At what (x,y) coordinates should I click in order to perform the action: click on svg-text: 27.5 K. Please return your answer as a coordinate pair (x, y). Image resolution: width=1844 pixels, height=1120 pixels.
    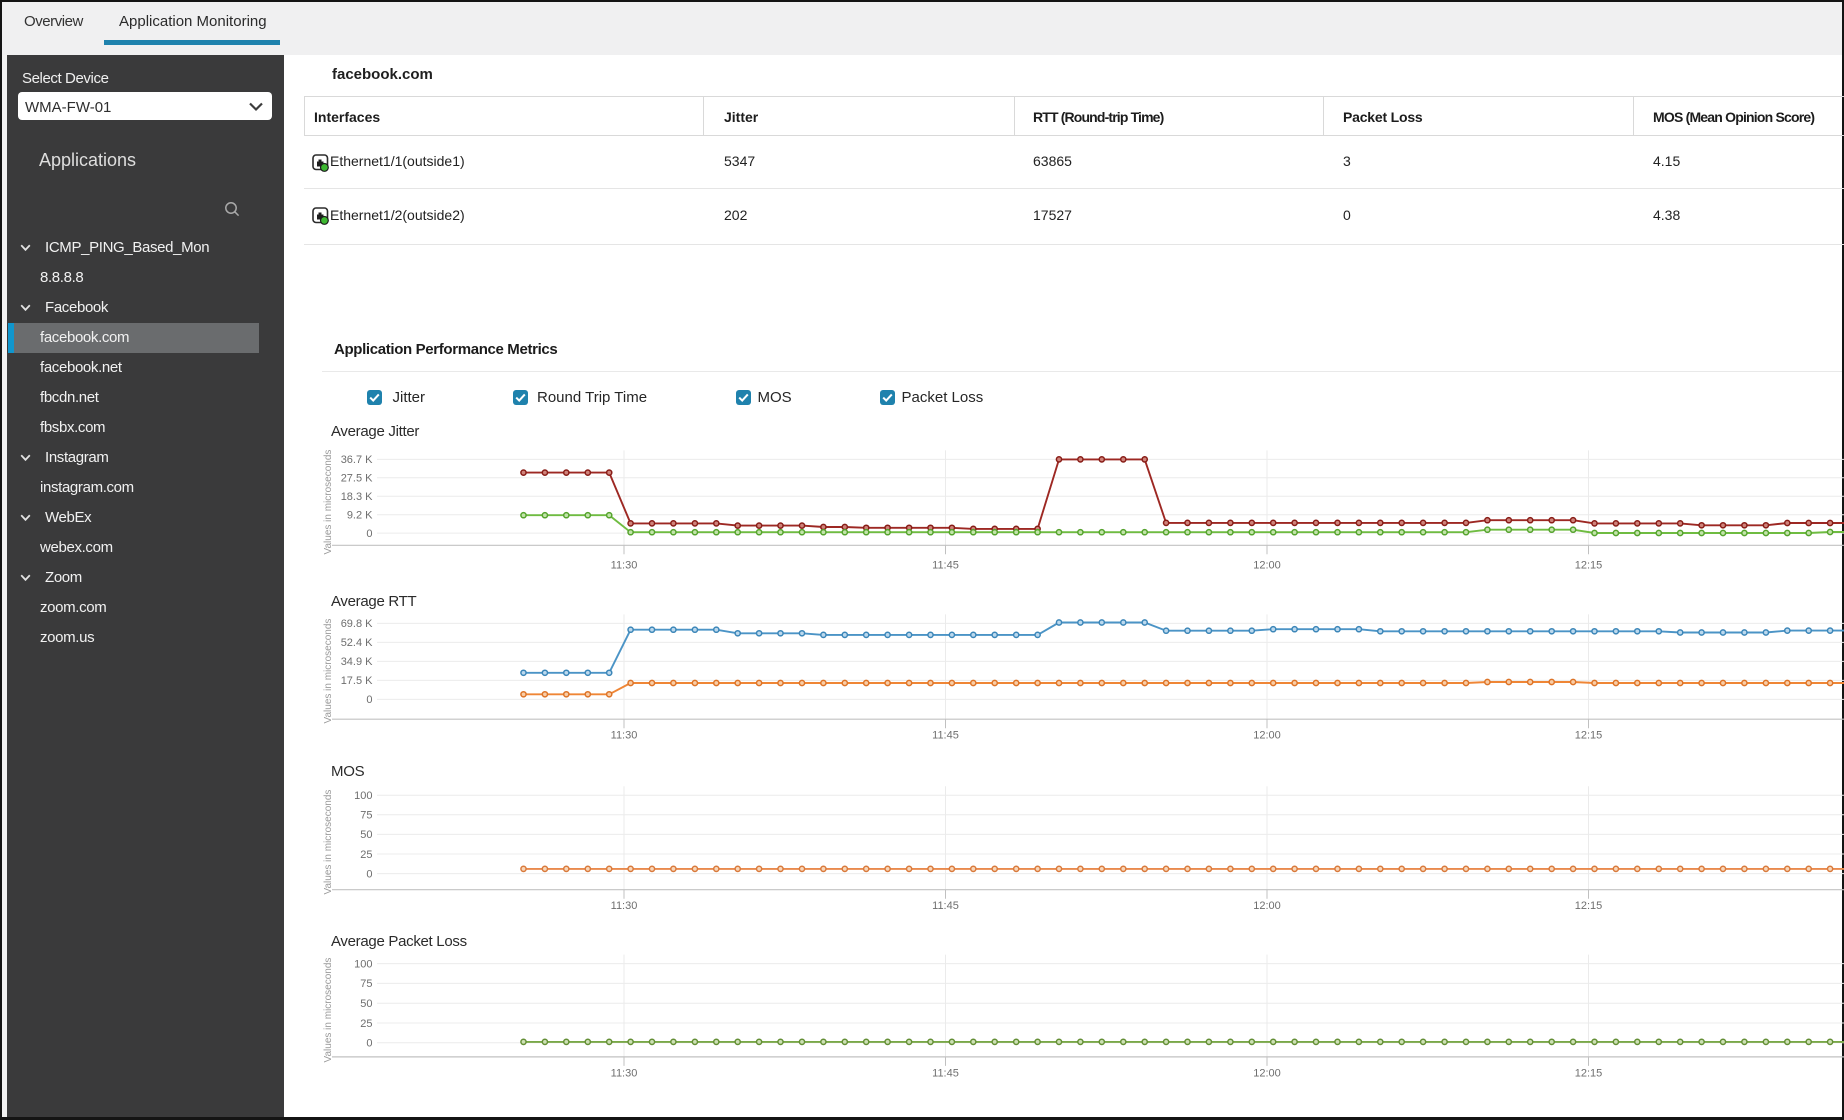
    Looking at the image, I should click on (357, 479).